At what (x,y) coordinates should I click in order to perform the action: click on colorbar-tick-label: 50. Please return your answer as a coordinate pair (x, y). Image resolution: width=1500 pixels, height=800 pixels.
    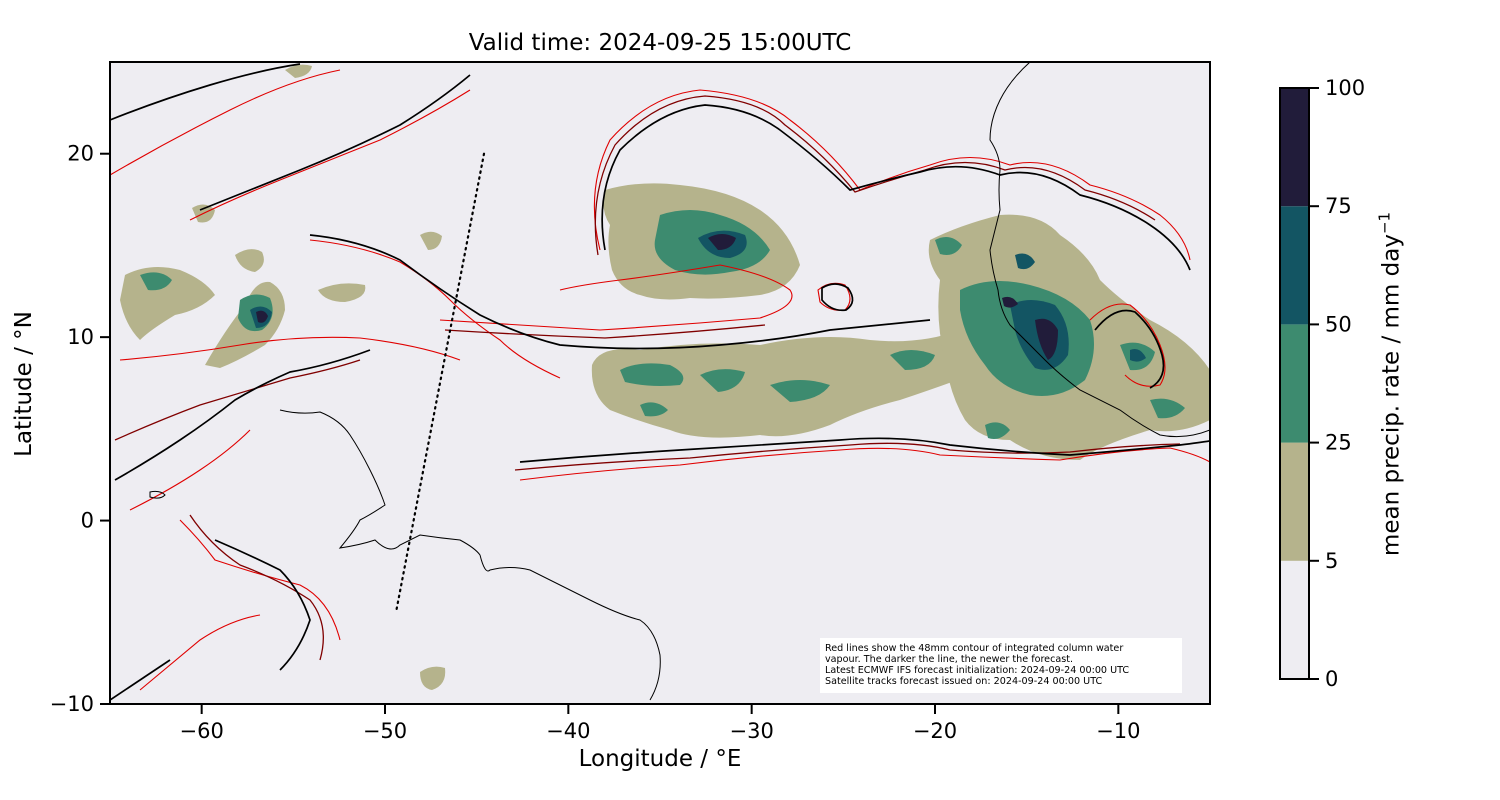
    Looking at the image, I should click on (1338, 324).